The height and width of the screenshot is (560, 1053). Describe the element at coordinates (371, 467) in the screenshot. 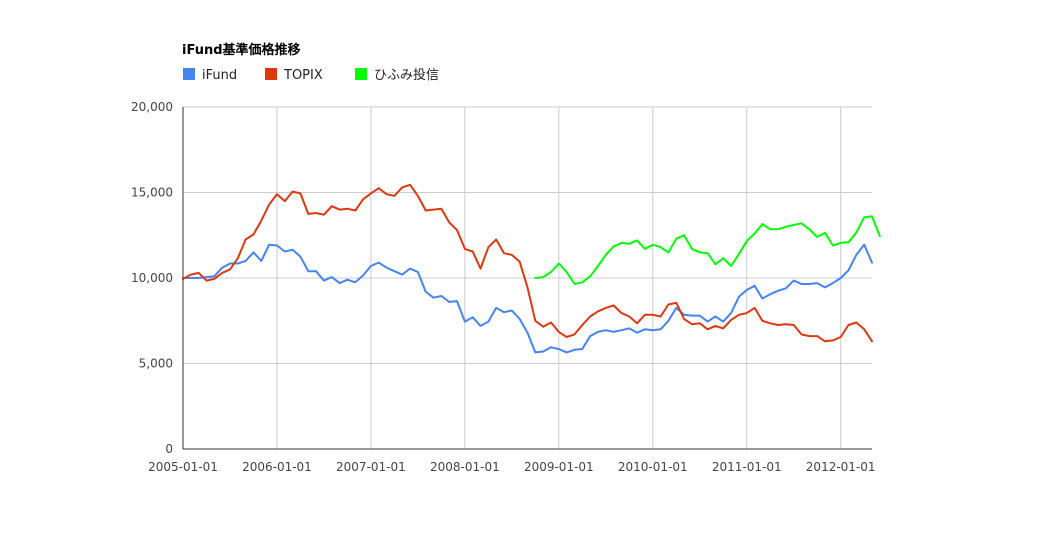

I see `x-tick-label: 2007-01-01` at that location.